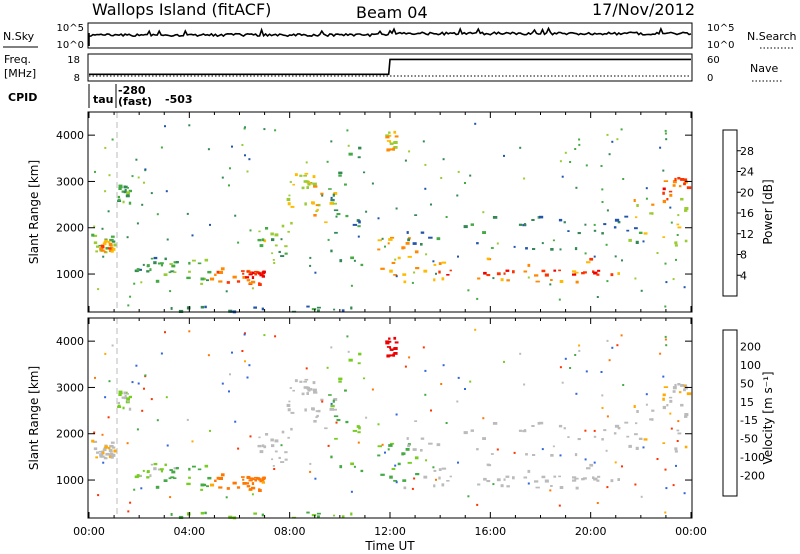 This screenshot has width=800, height=554. Describe the element at coordinates (730, 413) in the screenshot. I see `colorbar-frame` at that location.